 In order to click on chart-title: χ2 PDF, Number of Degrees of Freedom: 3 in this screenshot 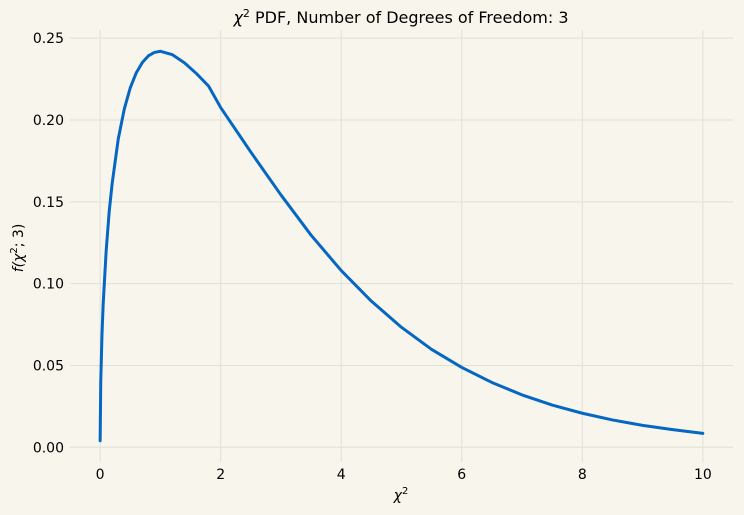, I will do `click(400, 17)`.